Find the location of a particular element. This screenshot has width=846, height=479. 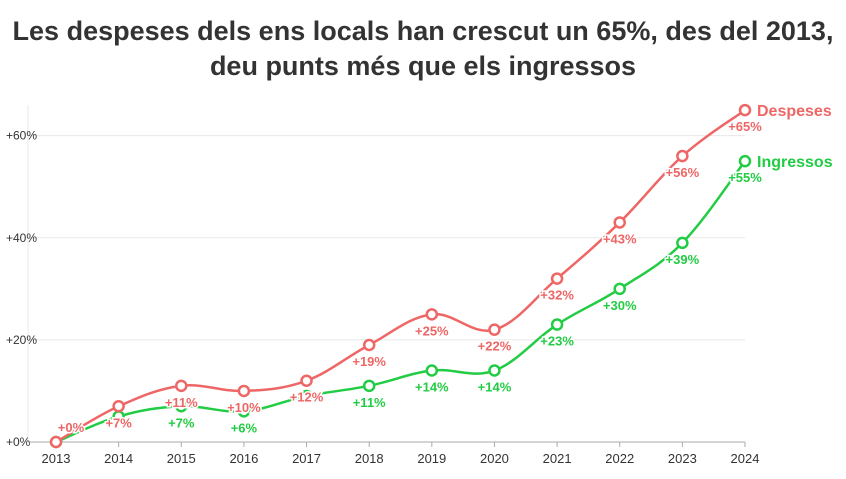

x-tick-label: 2015 is located at coordinates (181, 458).